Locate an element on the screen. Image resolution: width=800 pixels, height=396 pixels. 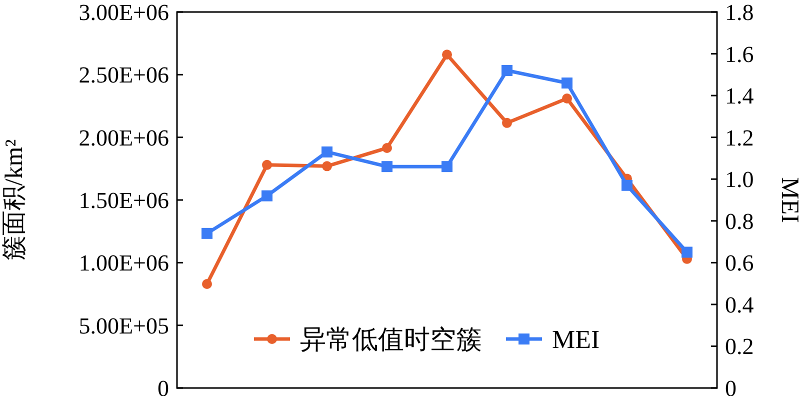
y2-axis-title: MEI is located at coordinates (788, 200).